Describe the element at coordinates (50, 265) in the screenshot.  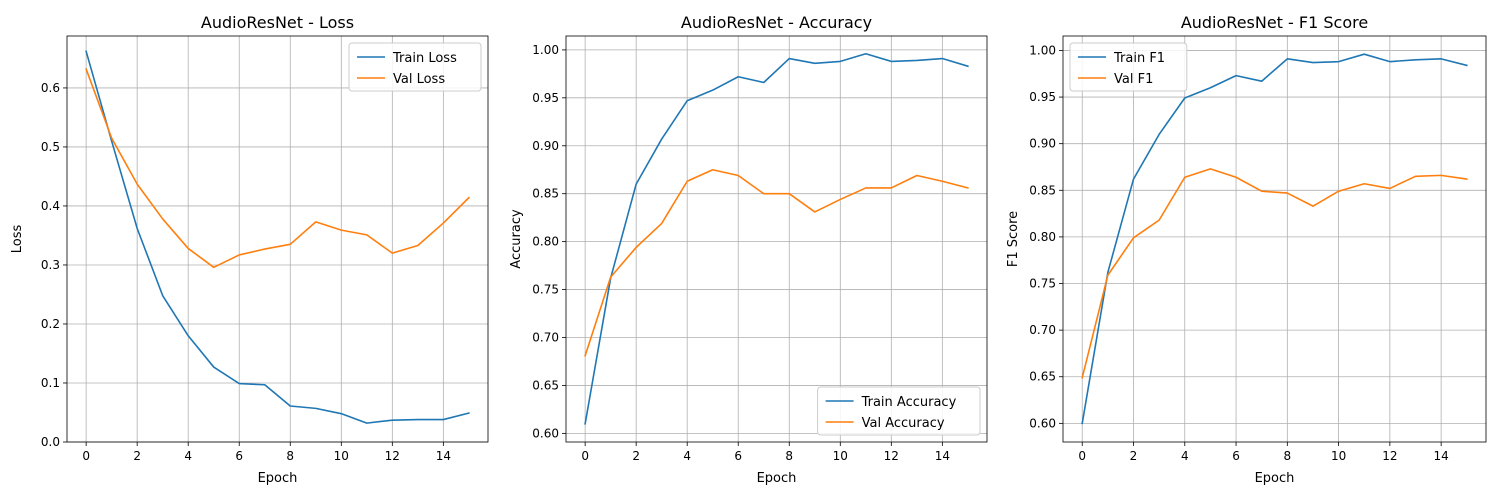
I see `y-tick-label: 0.3` at that location.